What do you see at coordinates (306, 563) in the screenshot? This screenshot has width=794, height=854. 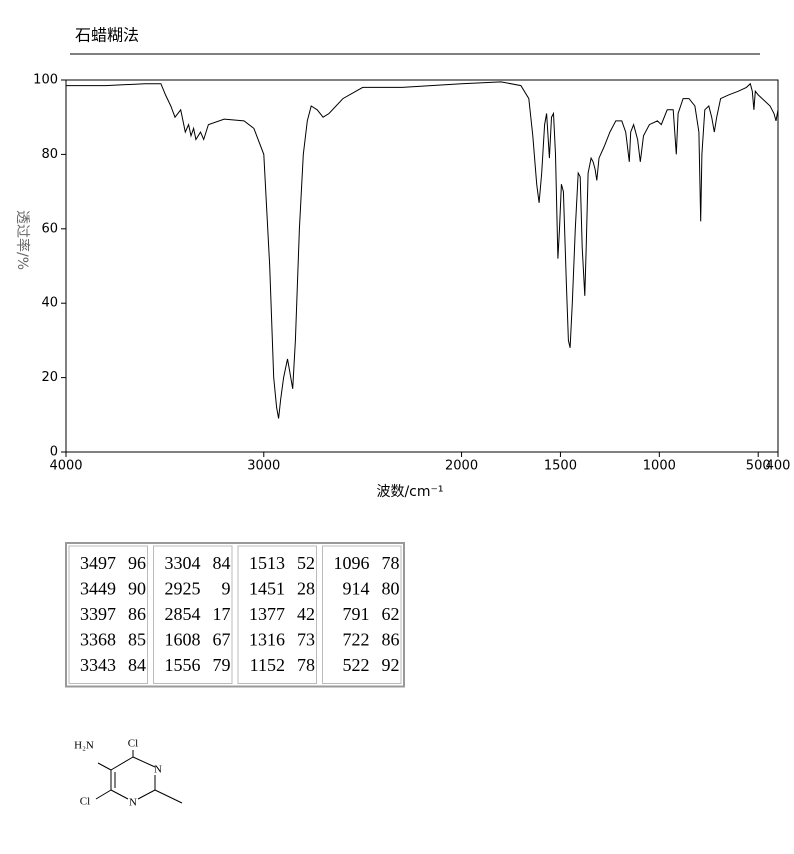 I see `transmittance: 52` at bounding box center [306, 563].